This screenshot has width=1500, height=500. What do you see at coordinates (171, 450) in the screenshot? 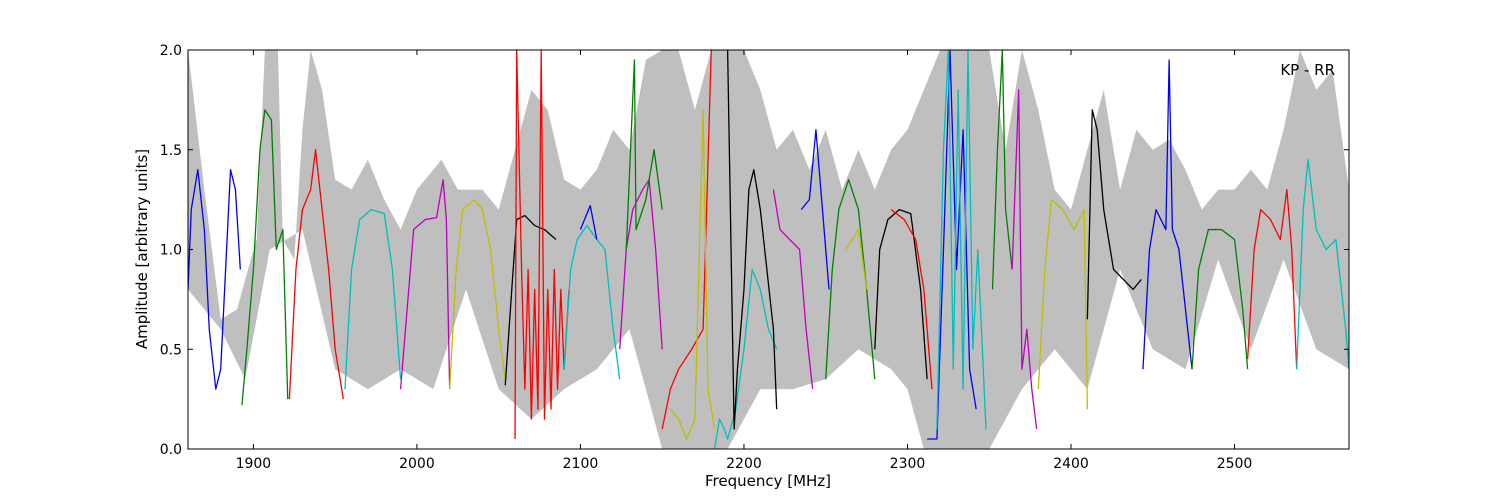
I see `y-tick-label: 0.0` at bounding box center [171, 450].